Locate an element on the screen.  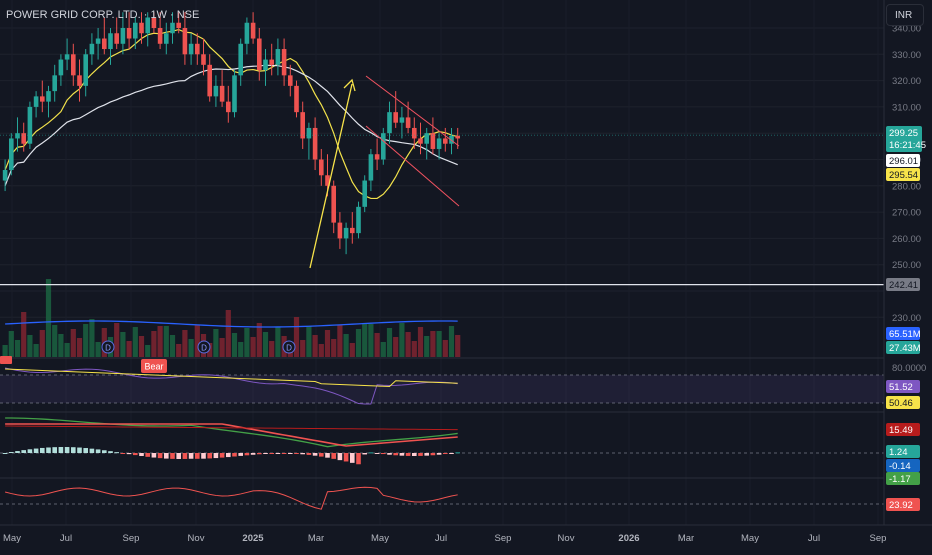
price-axis is located at coordinates (908, 275).